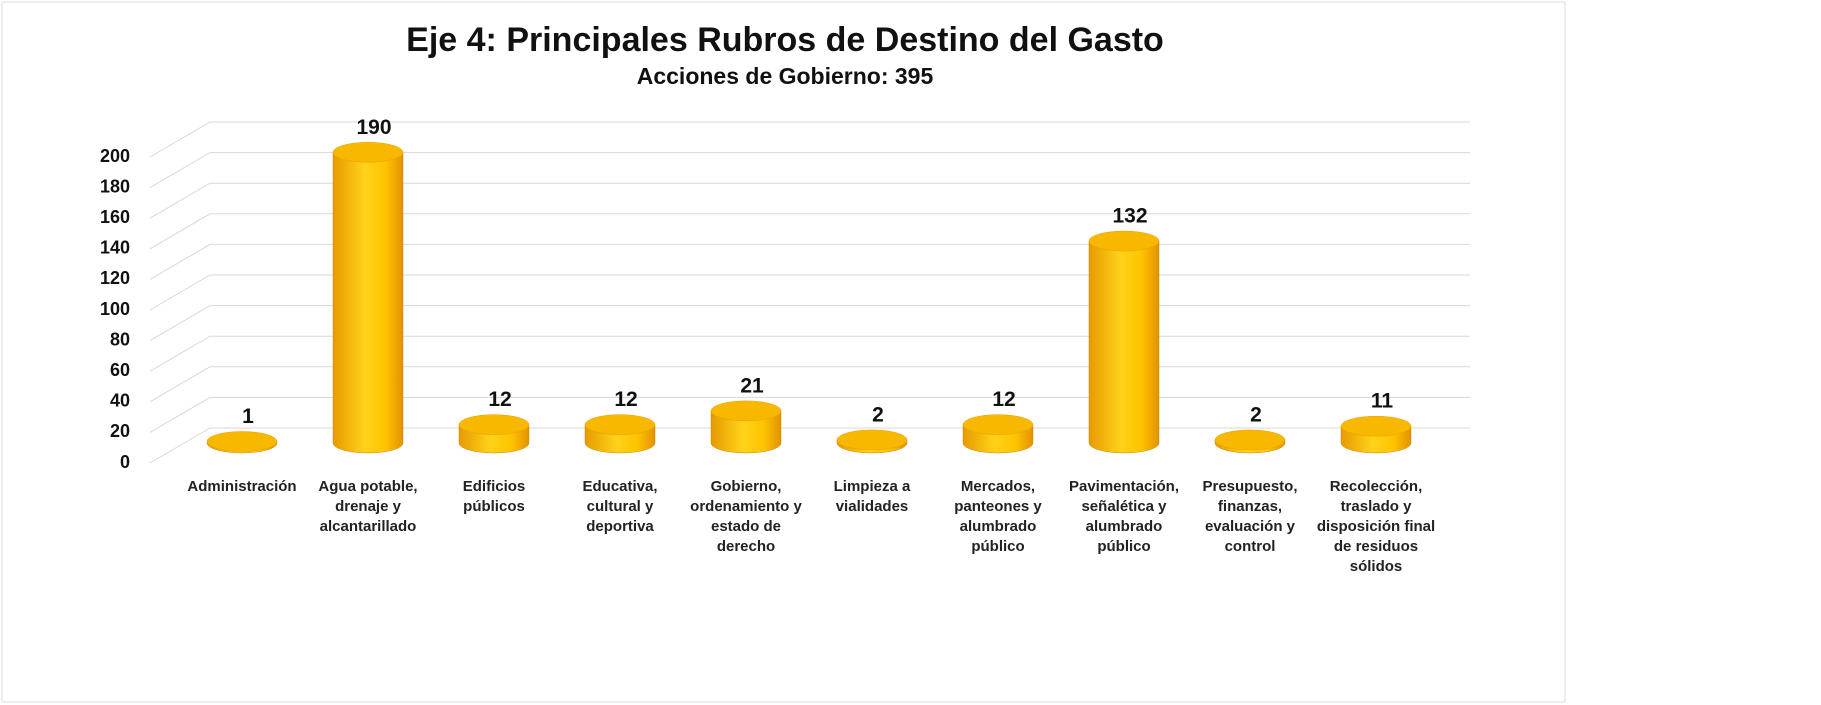 This screenshot has width=1821, height=705. I want to click on value-label: 190, so click(373, 127).